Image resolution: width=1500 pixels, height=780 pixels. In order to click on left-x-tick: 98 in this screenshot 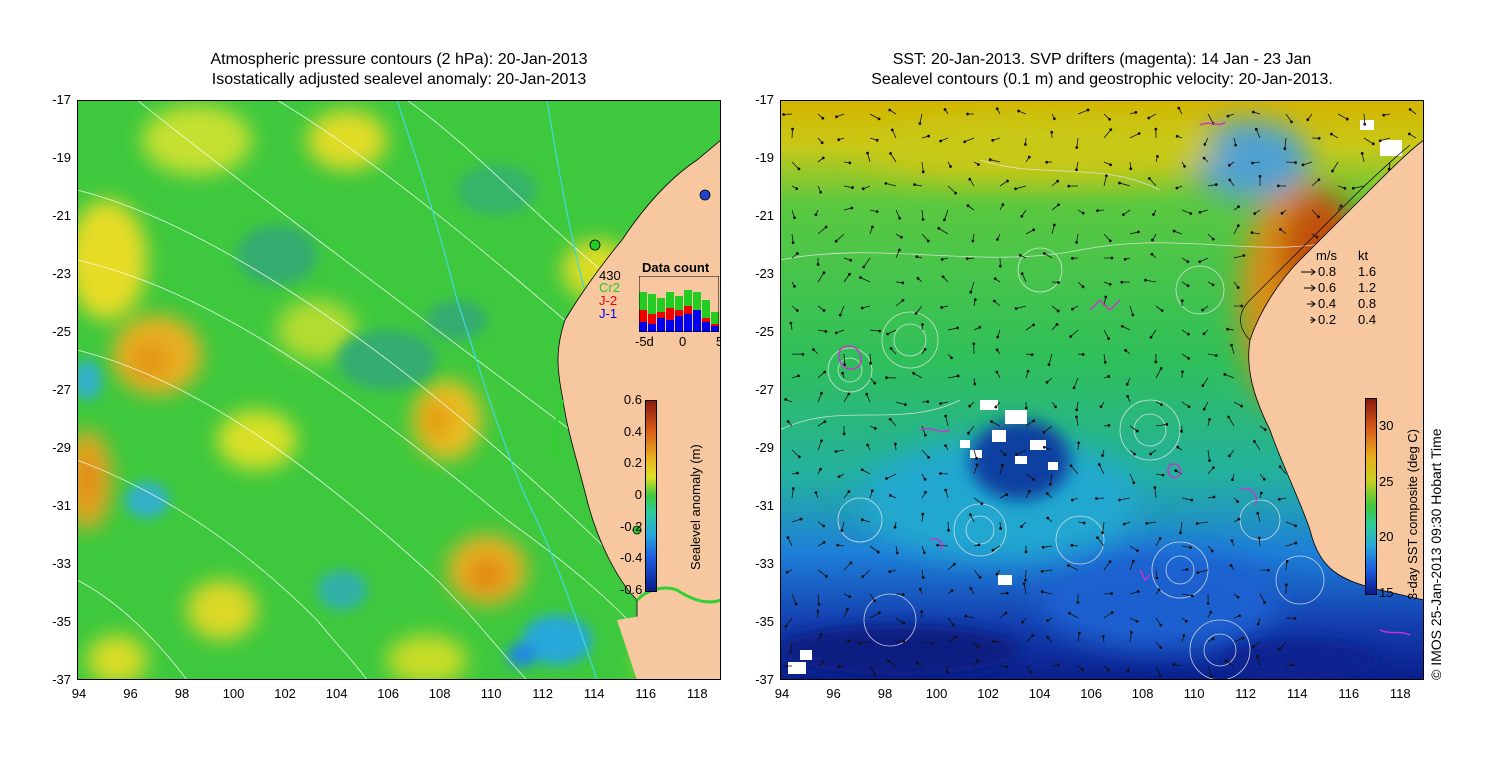, I will do `click(182, 693)`.